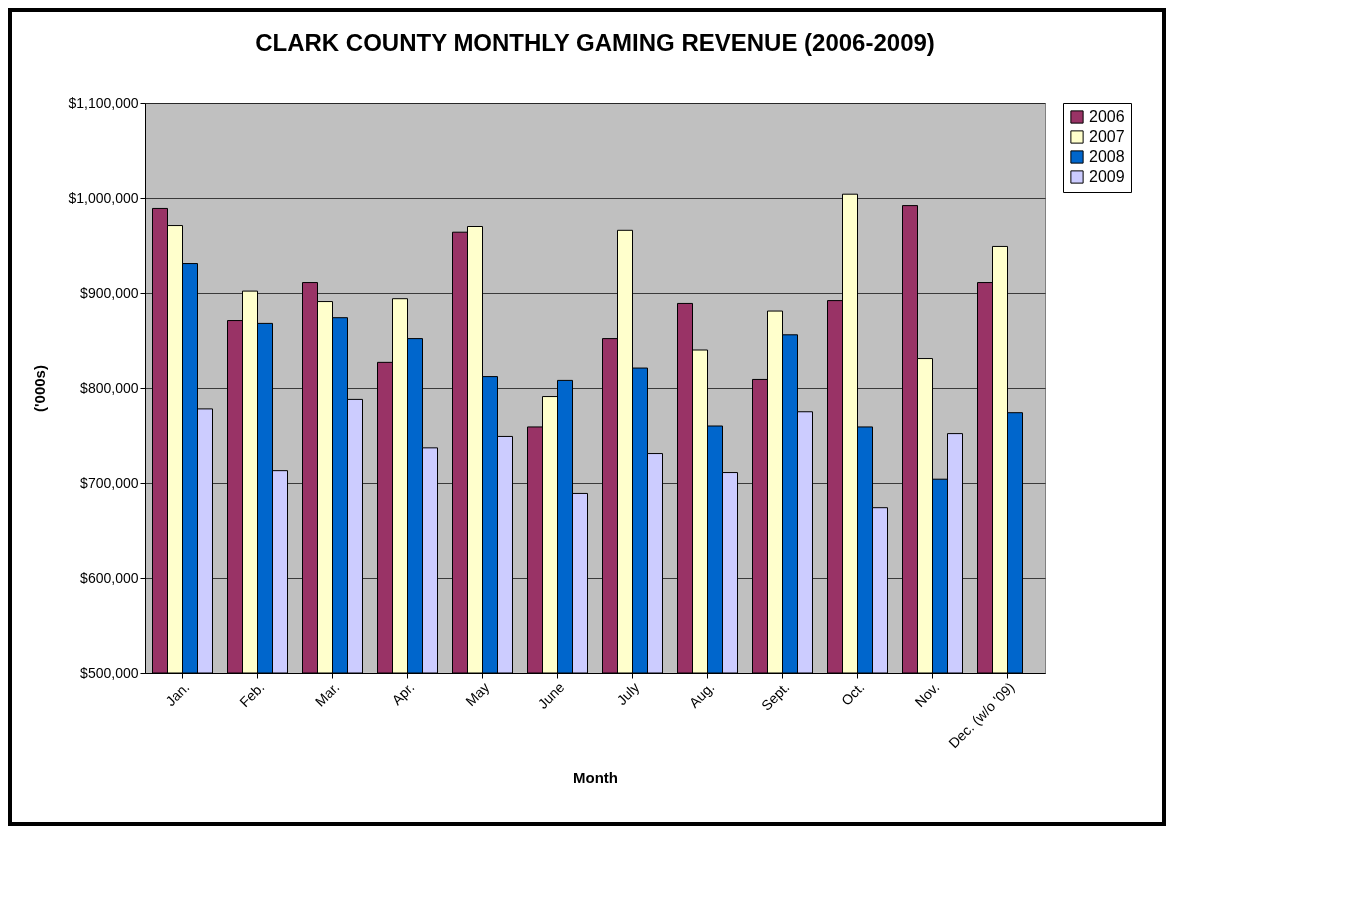 The width and height of the screenshot is (1356, 916). Describe the element at coordinates (1107, 116) in the screenshot. I see `legend-label: 2006` at that location.